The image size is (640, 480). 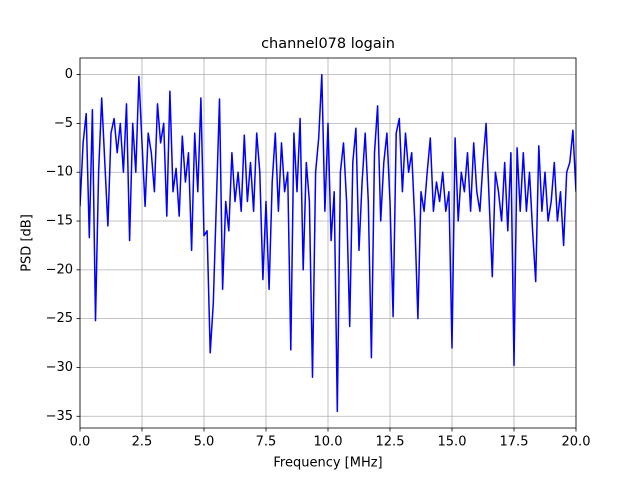 What do you see at coordinates (514, 442) in the screenshot?
I see `x-tick-label: 17.5` at bounding box center [514, 442].